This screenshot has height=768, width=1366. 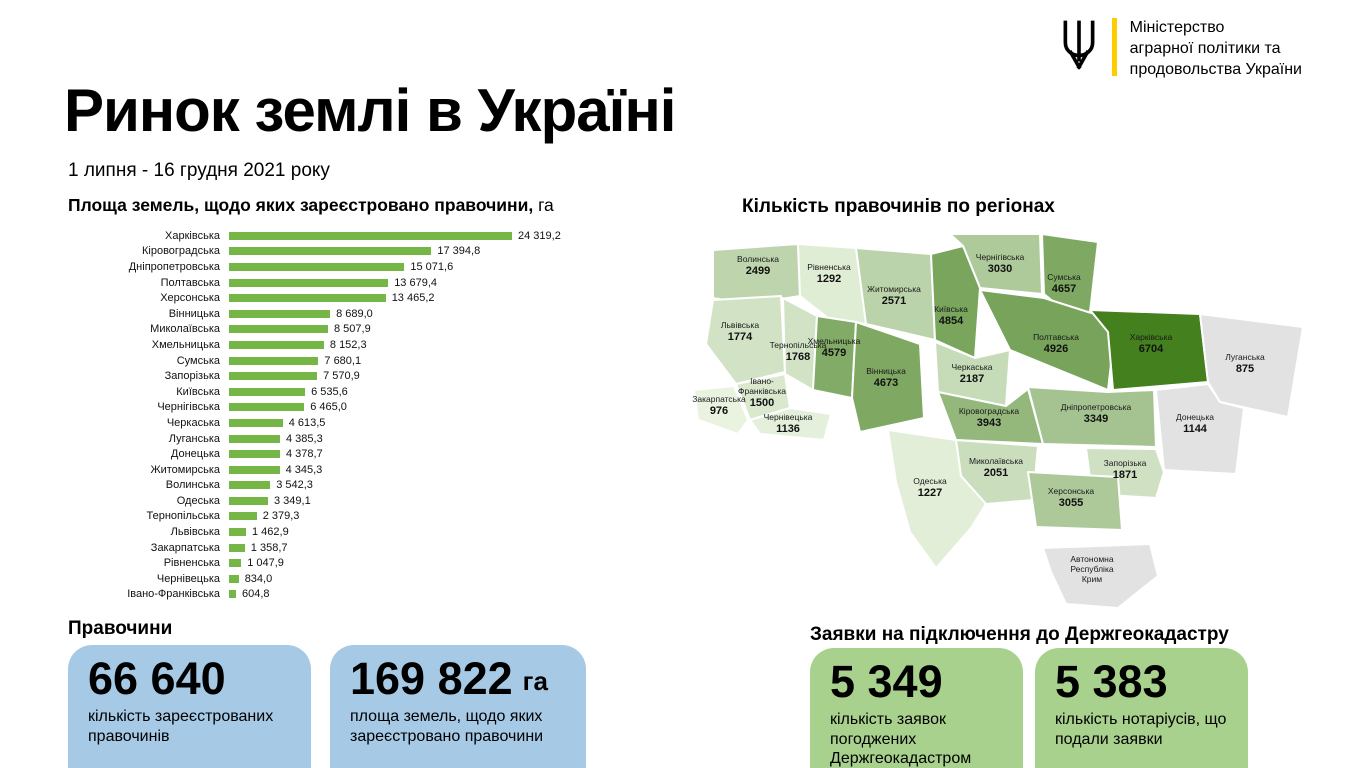 I want to click on map-region-value-chernihiv: 3030, so click(x=1000, y=269).